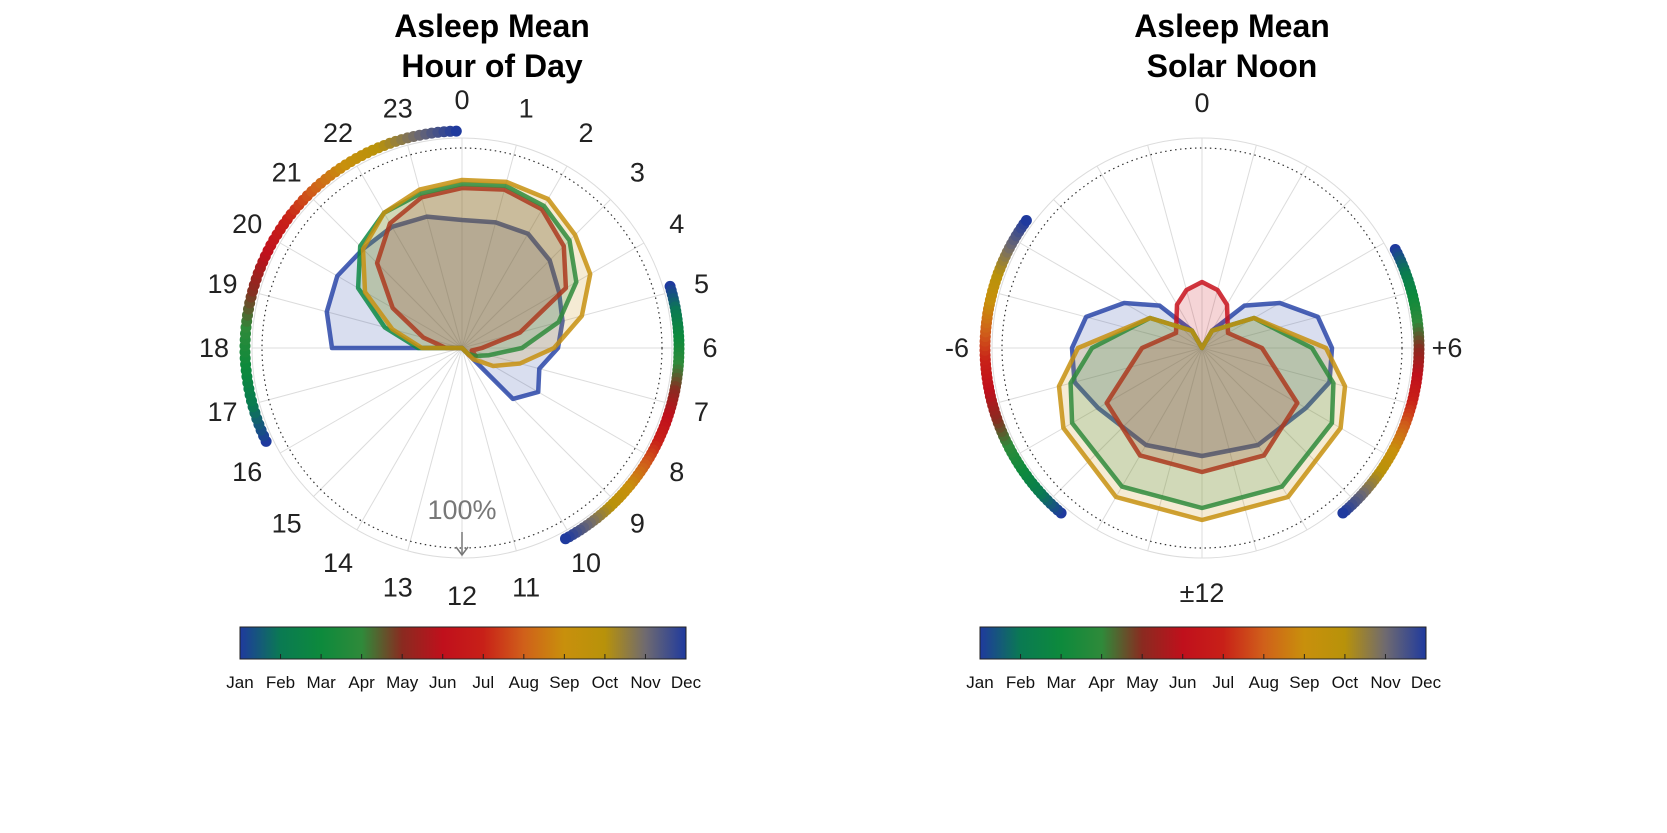 Image resolution: width=1667 pixels, height=833 pixels. Describe the element at coordinates (526, 109) in the screenshot. I see `angular-tick-label: 1` at that location.